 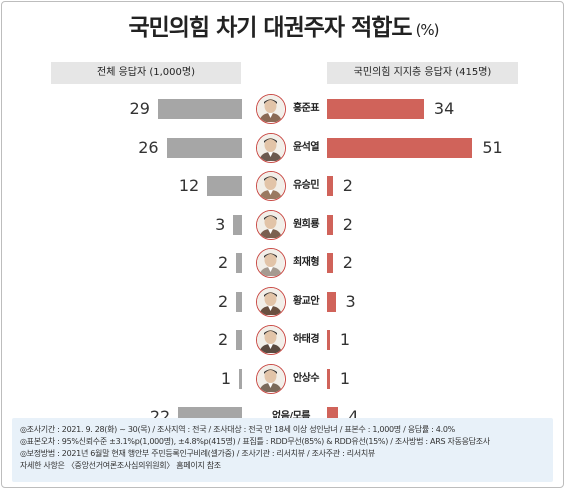 I want to click on candidate-name: 하태경, so click(x=306, y=339).